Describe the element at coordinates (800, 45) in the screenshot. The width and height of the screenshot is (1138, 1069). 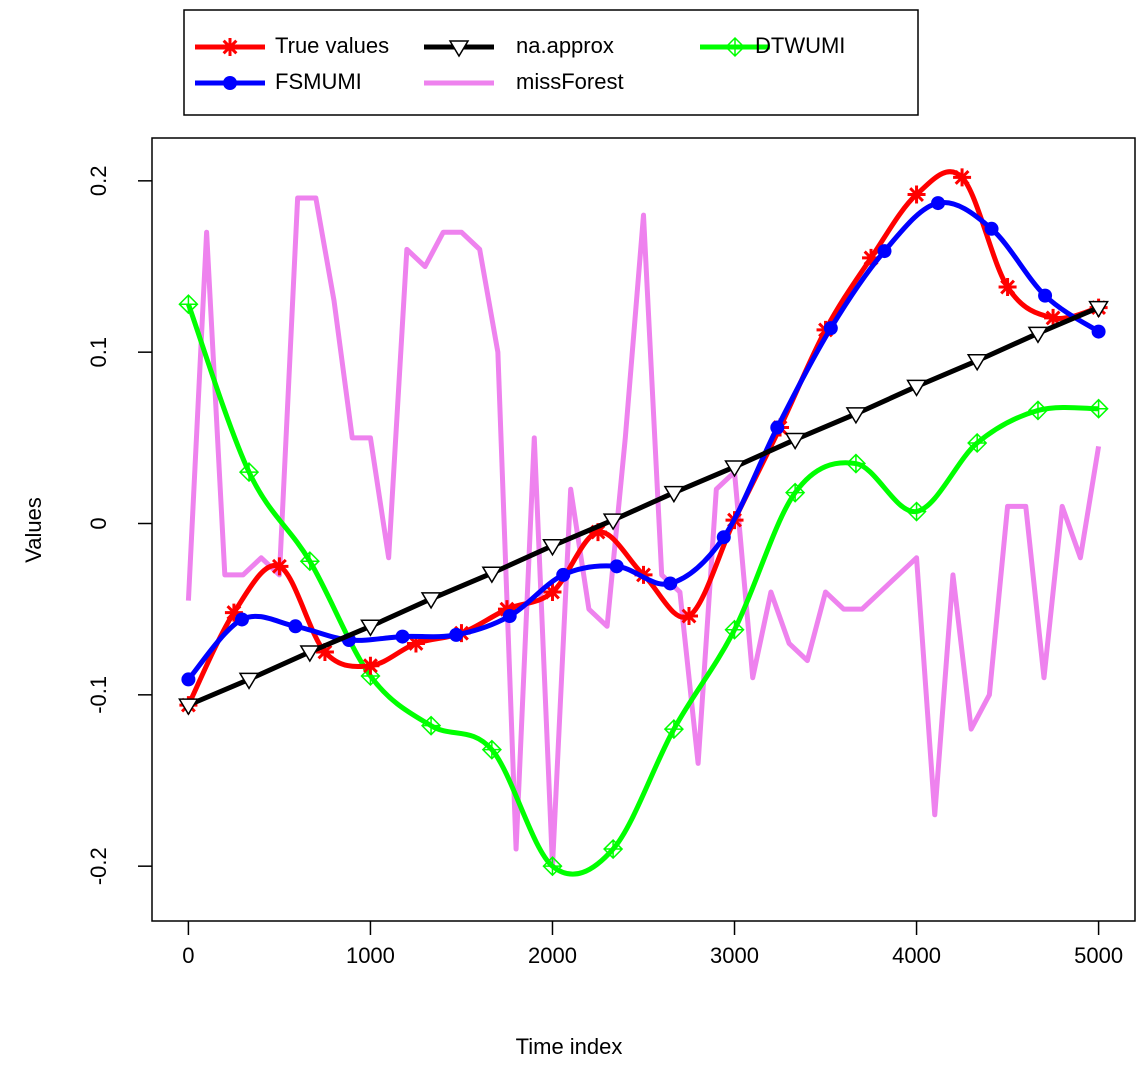
I see `legend-label: DTWUMI` at that location.